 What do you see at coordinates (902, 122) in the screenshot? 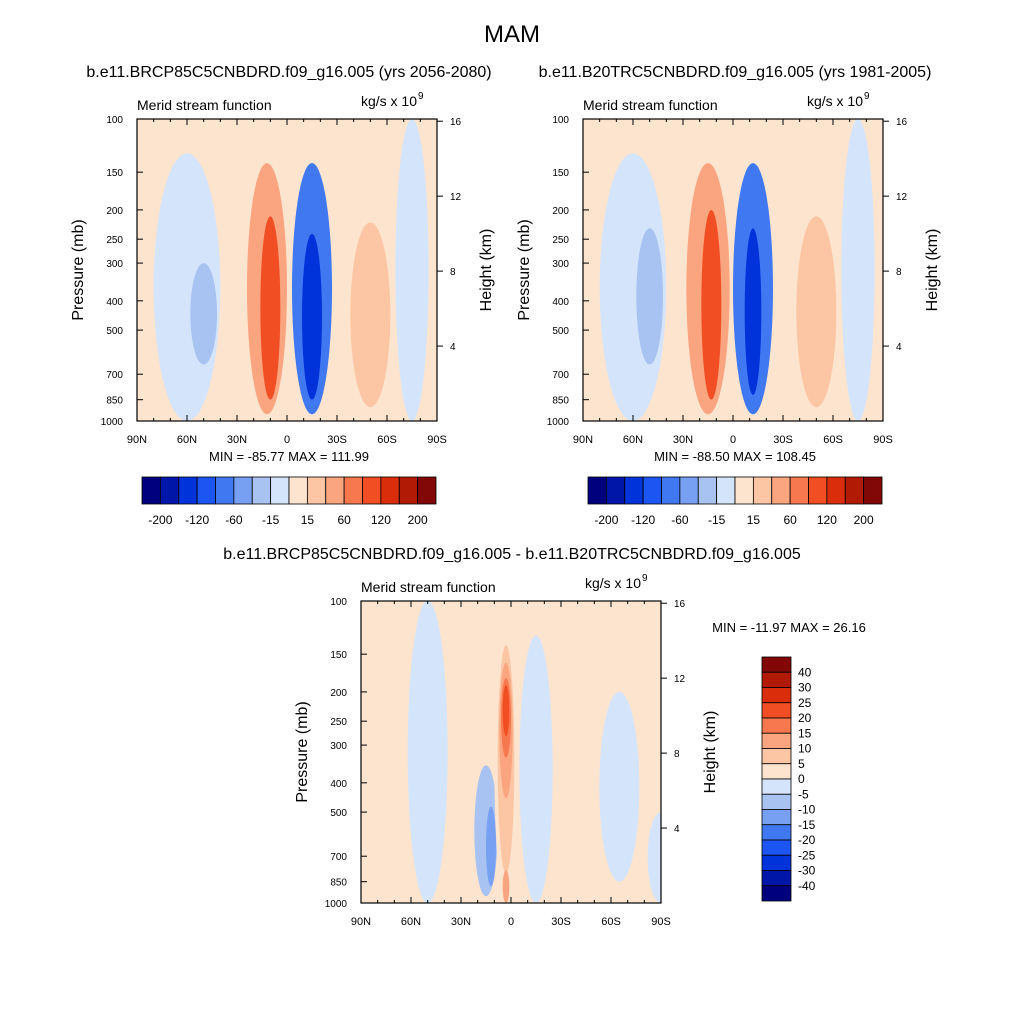
I see `height-tick-label: 16` at bounding box center [902, 122].